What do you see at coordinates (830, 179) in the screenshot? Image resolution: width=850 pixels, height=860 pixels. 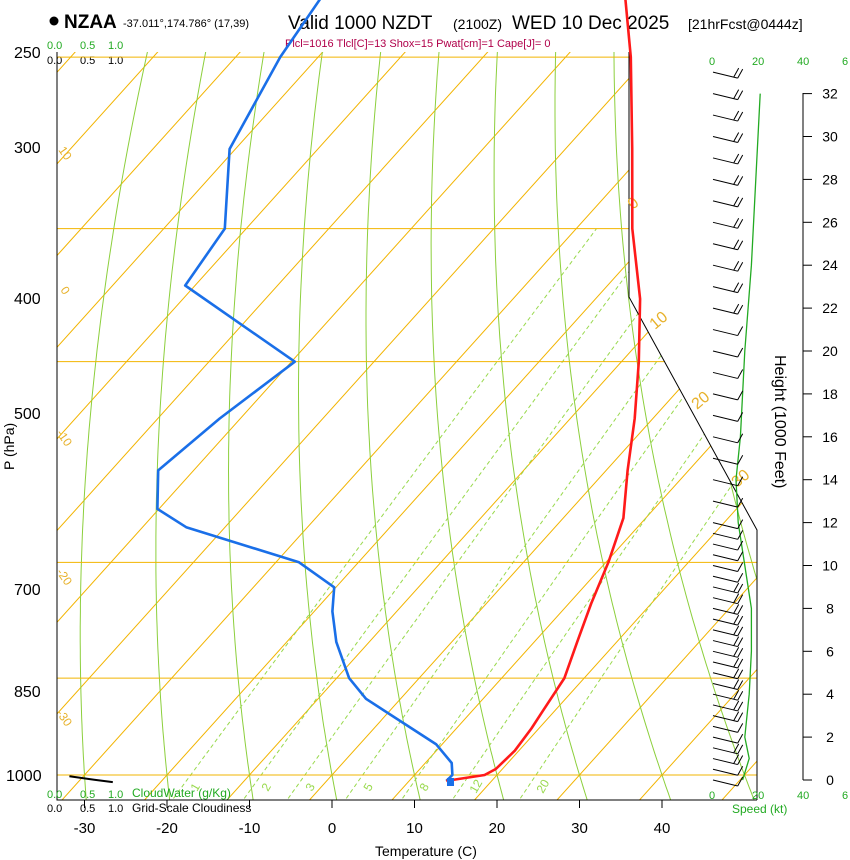 I see `height-tick-label: 28` at bounding box center [830, 179].